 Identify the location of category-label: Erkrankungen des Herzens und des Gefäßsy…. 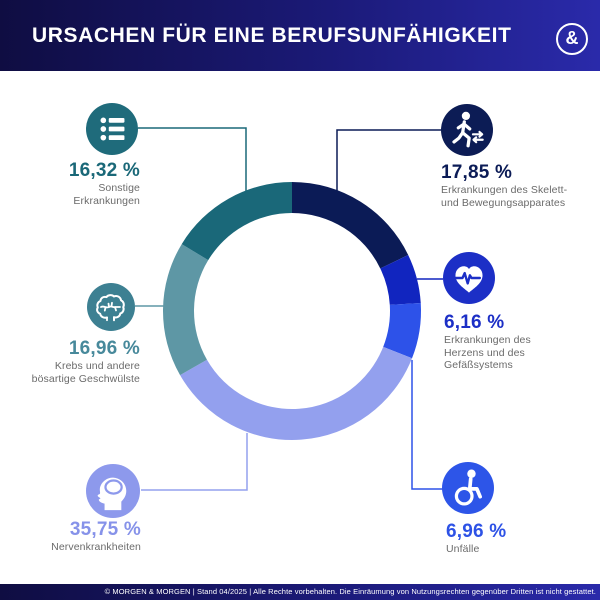
(487, 353).